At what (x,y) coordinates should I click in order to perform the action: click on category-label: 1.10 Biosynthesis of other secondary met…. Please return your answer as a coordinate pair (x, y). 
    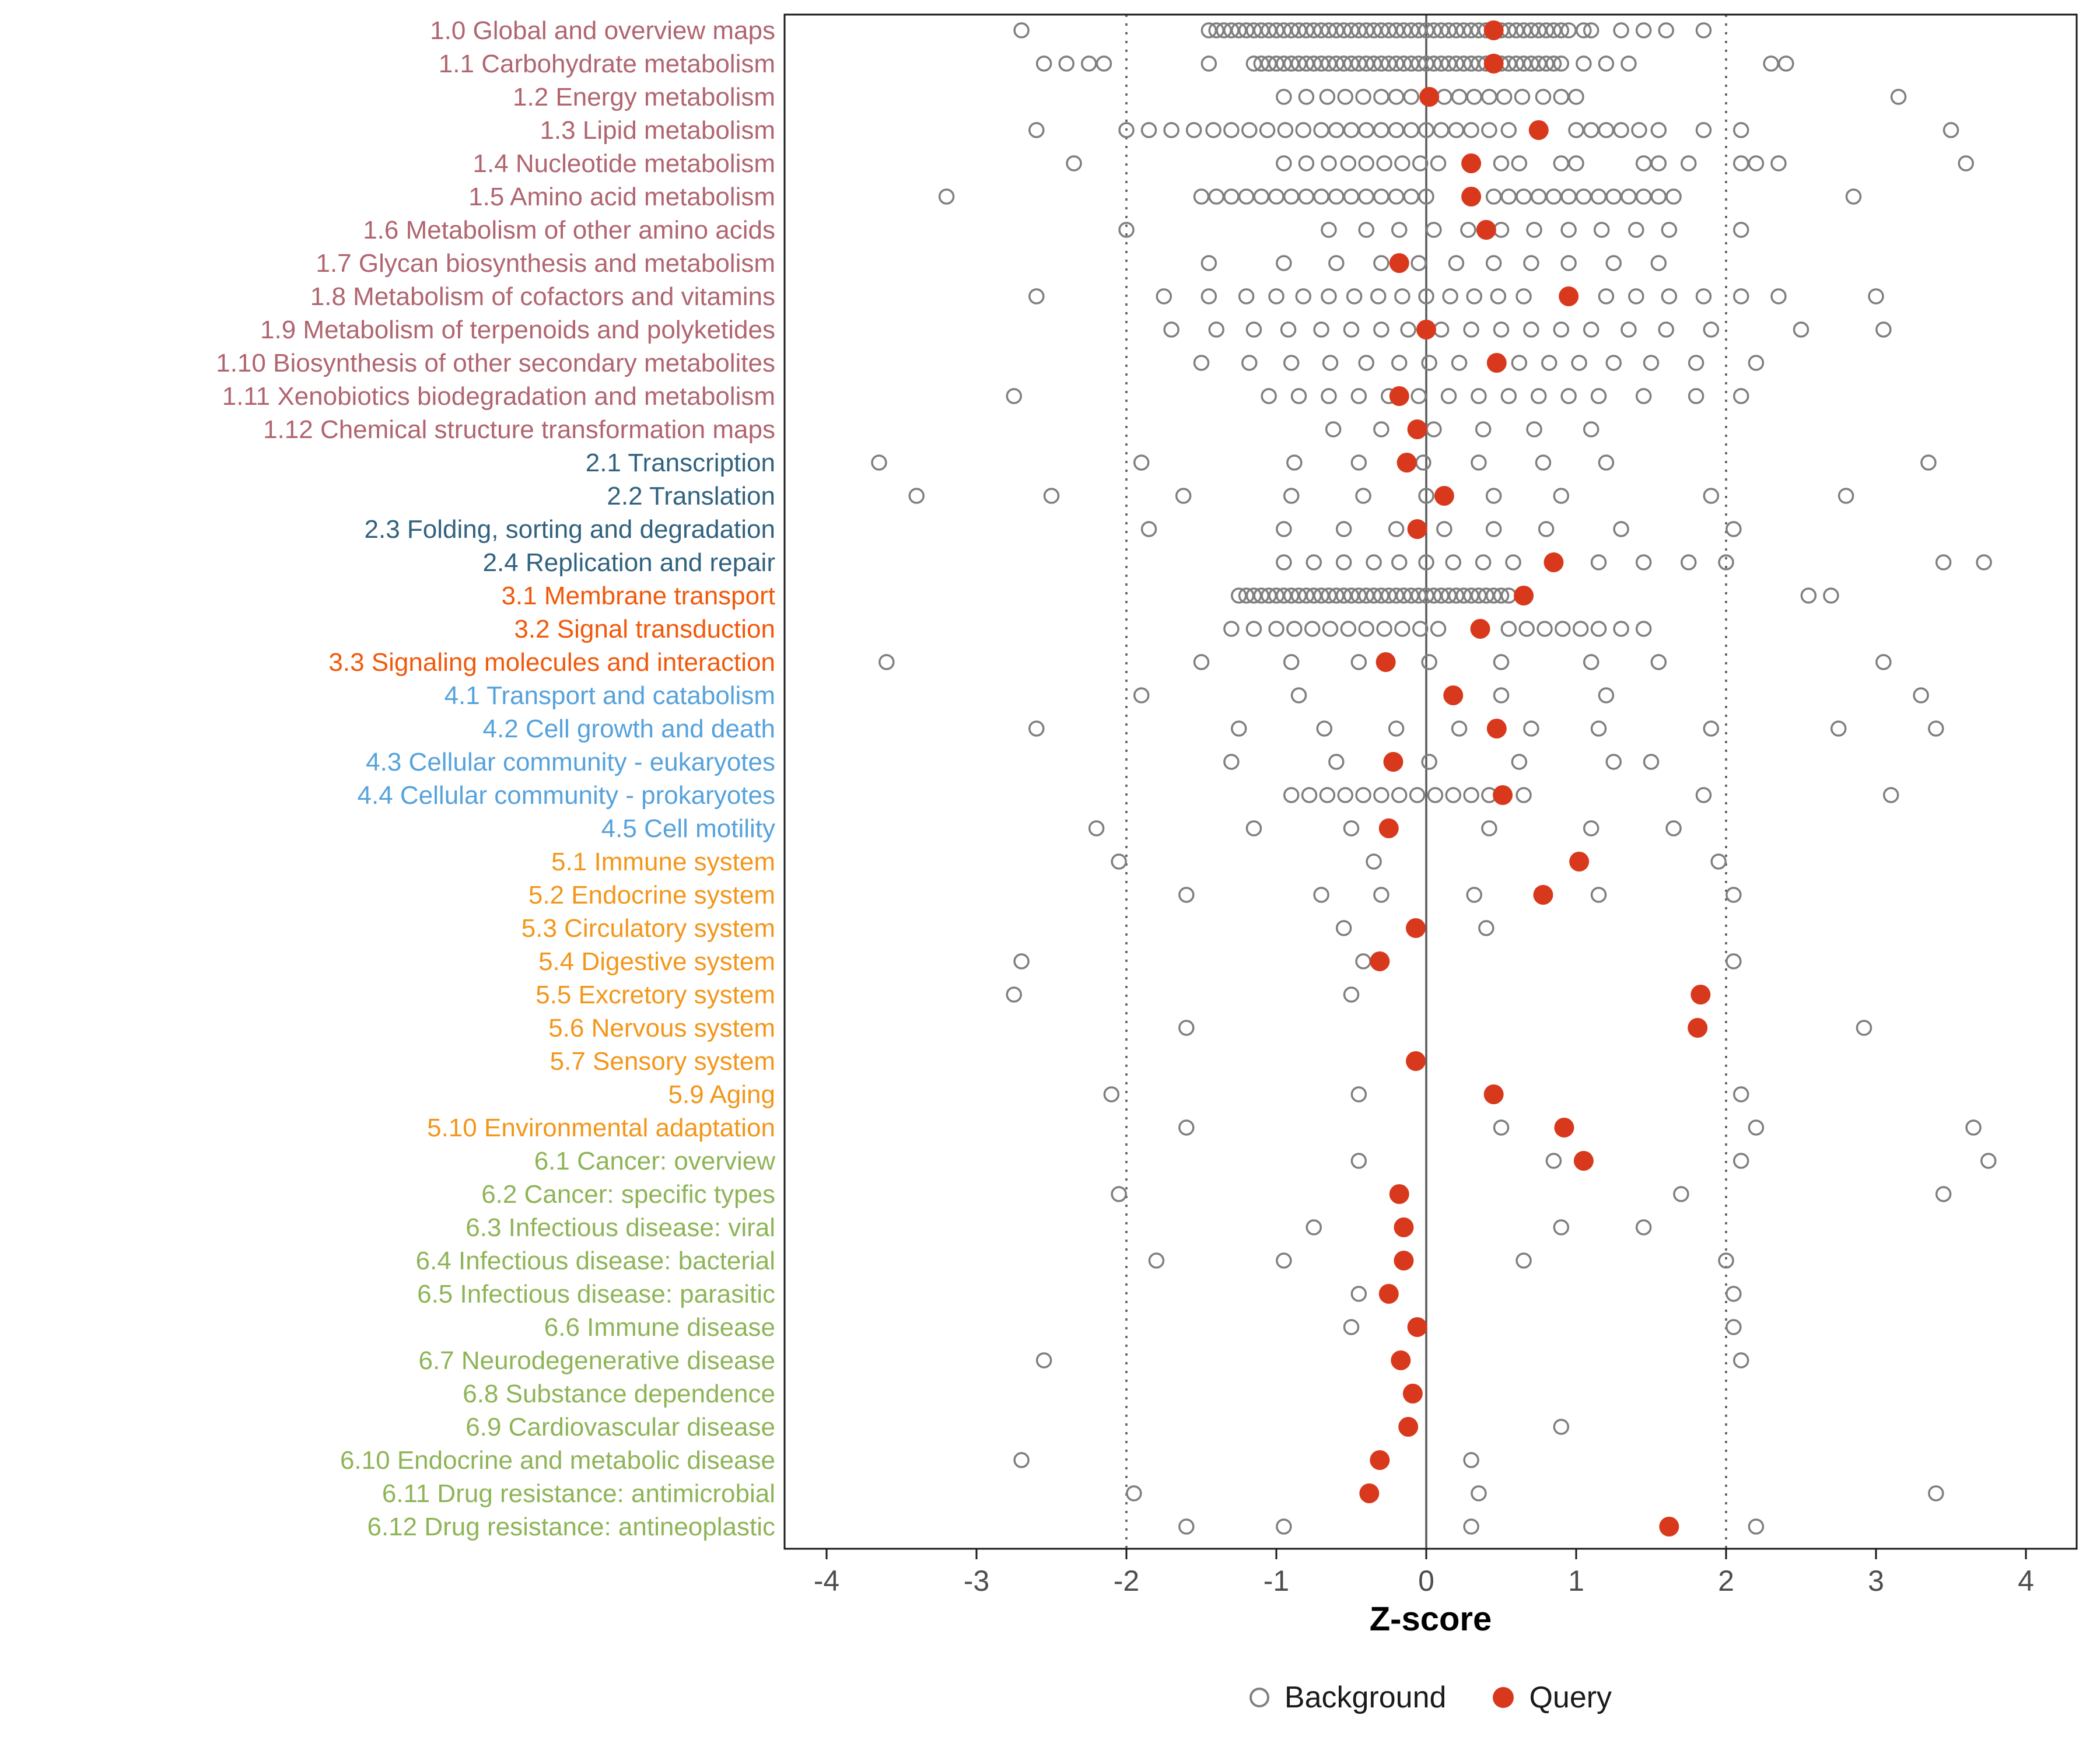
    Looking at the image, I should click on (495, 363).